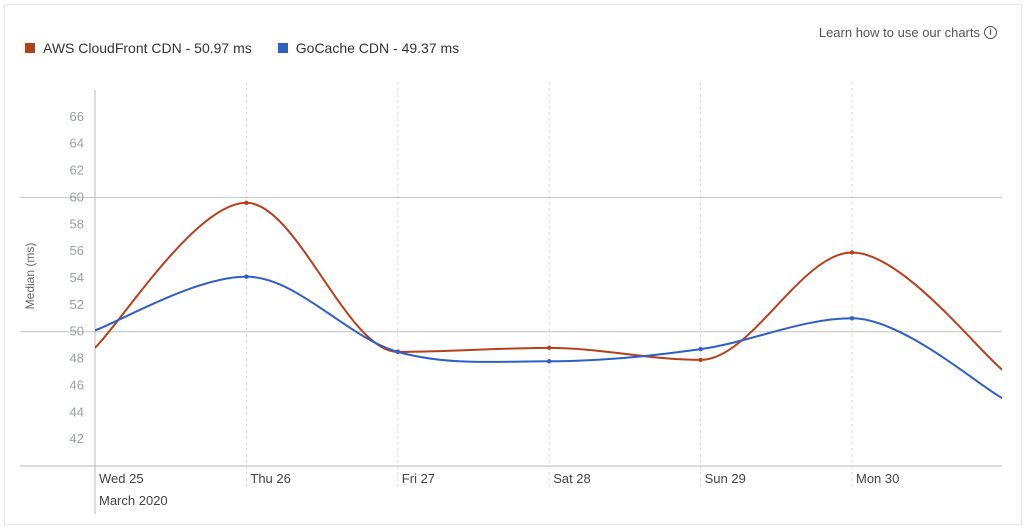 The width and height of the screenshot is (1024, 527). I want to click on x-sublabel: March 2020, so click(133, 500).